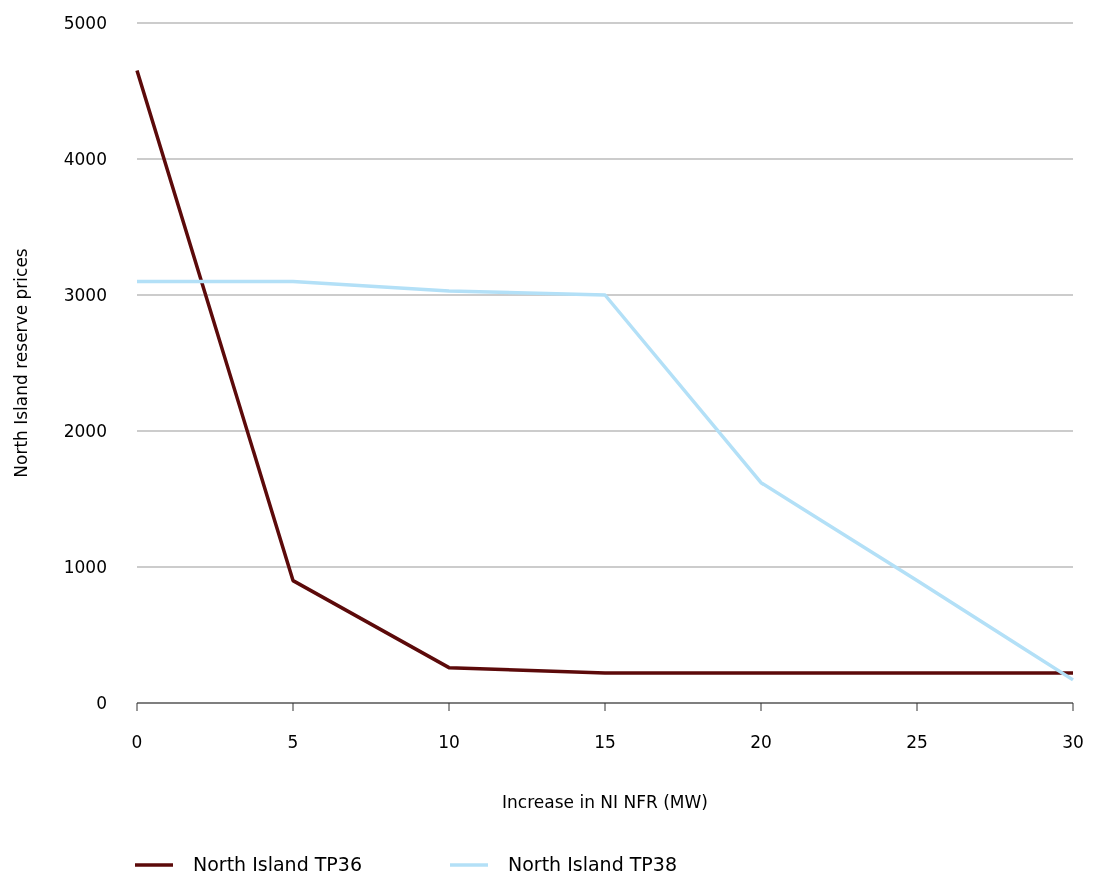  I want to click on x-tick-label: 10, so click(449, 742).